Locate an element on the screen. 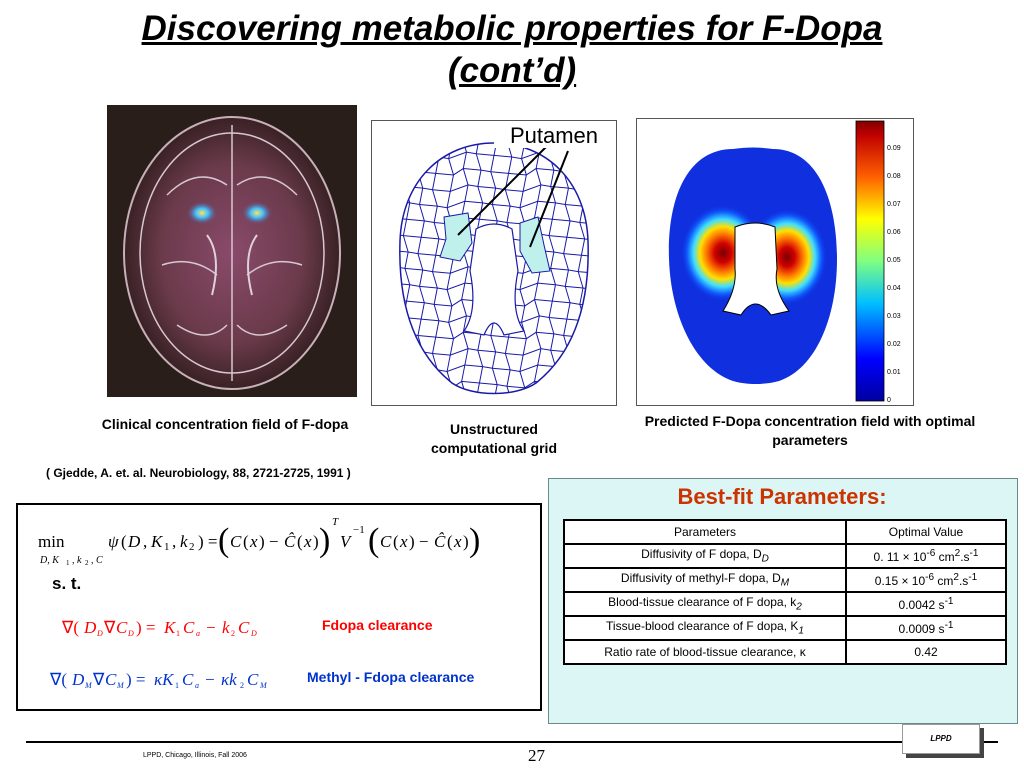  slide-title-line2: (cont’d) is located at coordinates (512, 70).